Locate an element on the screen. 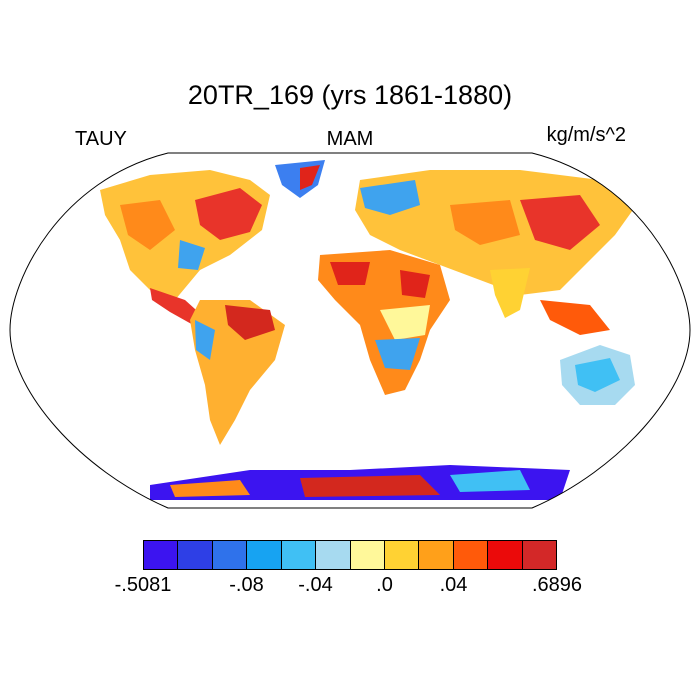 The width and height of the screenshot is (700, 700). north-america-land is located at coordinates (185, 235).